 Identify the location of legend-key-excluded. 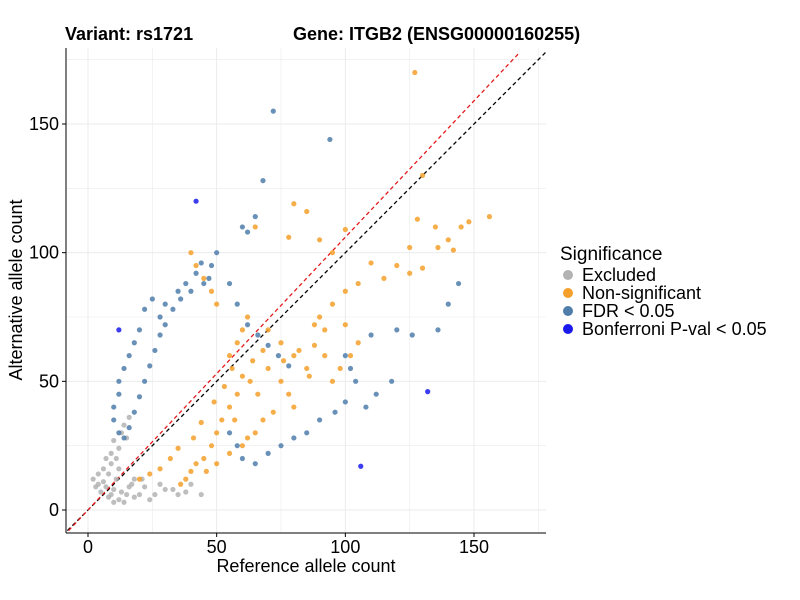
(568, 275).